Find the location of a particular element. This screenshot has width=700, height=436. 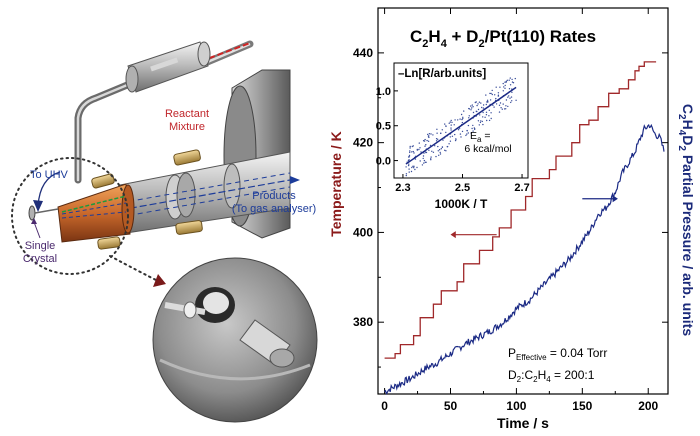

inset-x-tick-label: 2.3 is located at coordinates (402, 188).